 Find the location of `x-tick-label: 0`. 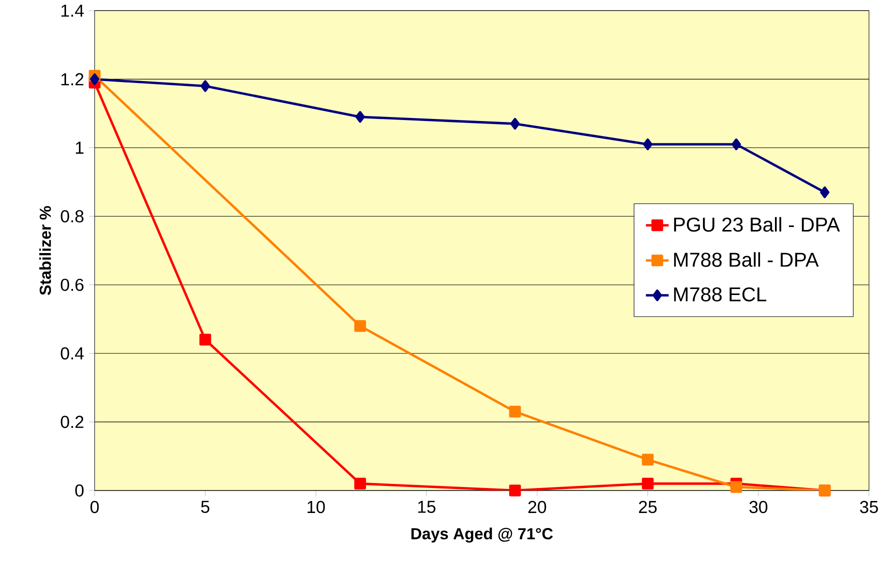

x-tick-label: 0 is located at coordinates (94, 507).